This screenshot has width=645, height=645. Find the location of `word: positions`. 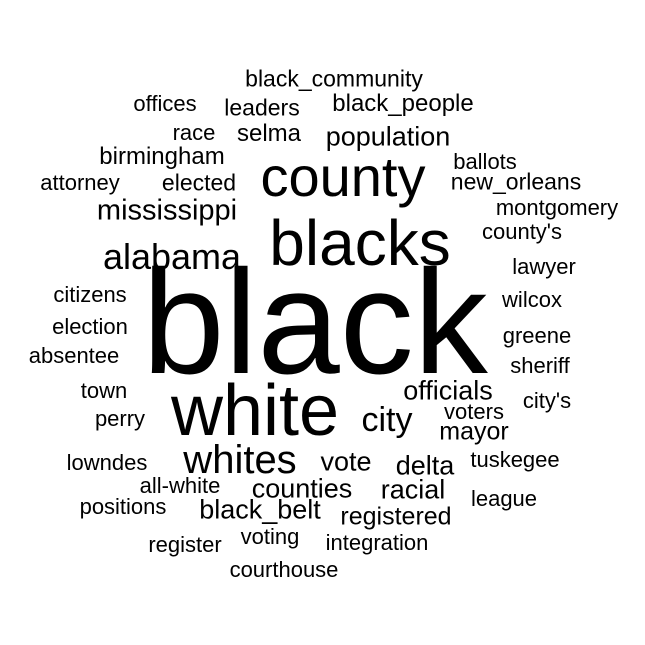

word: positions is located at coordinates (123, 506).